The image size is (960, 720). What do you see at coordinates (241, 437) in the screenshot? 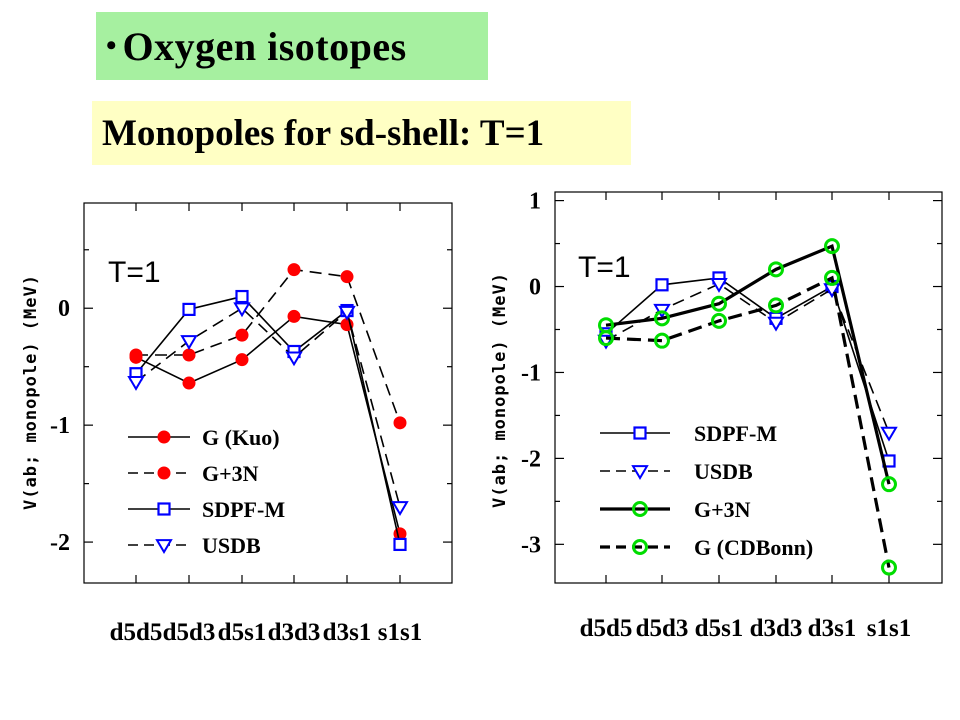
I see `legend-label: G (Kuo)` at bounding box center [241, 437].